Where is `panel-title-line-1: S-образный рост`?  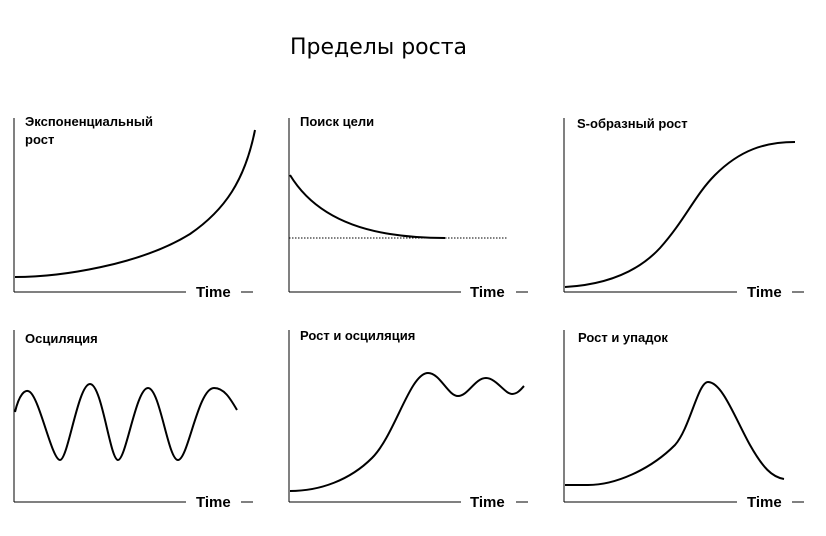
panel-title-line-1: S-образный рост is located at coordinates (632, 123).